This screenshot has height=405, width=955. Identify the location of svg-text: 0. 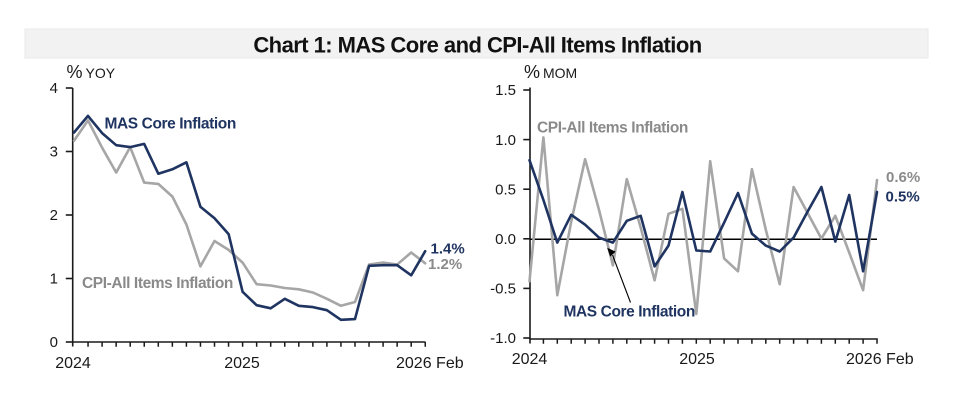
(54, 342).